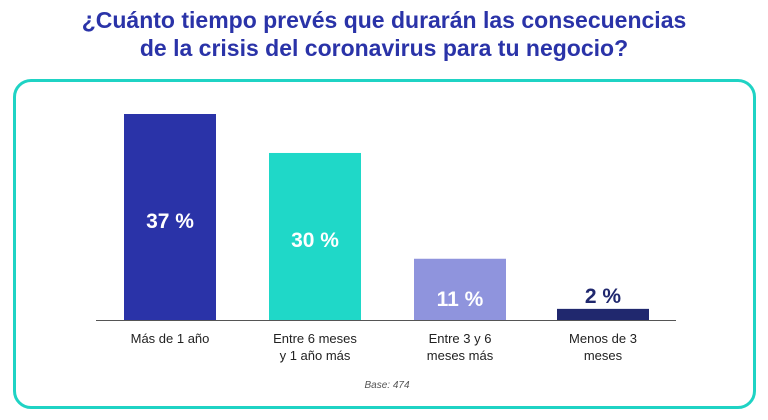 This screenshot has width=768, height=420. Describe the element at coordinates (460, 355) in the screenshot. I see `category-label-3-line-2: meses más` at that location.